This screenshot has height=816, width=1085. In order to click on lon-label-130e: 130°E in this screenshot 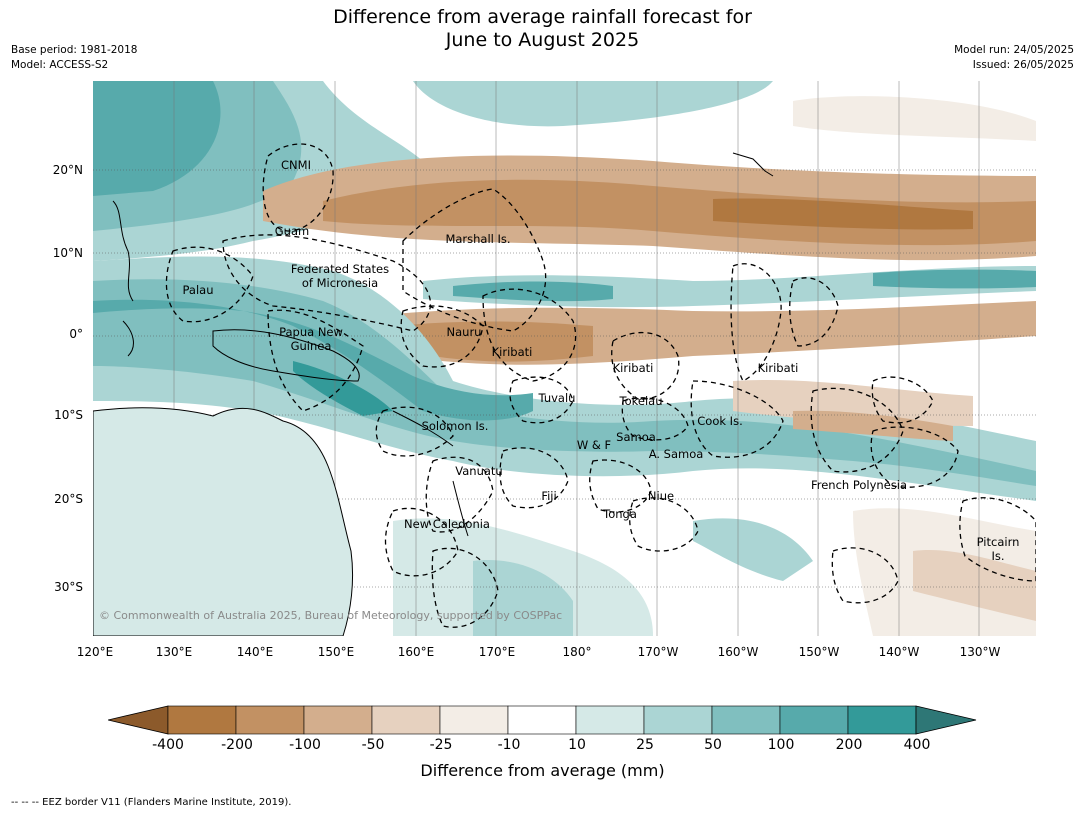, I will do `click(174, 652)`.